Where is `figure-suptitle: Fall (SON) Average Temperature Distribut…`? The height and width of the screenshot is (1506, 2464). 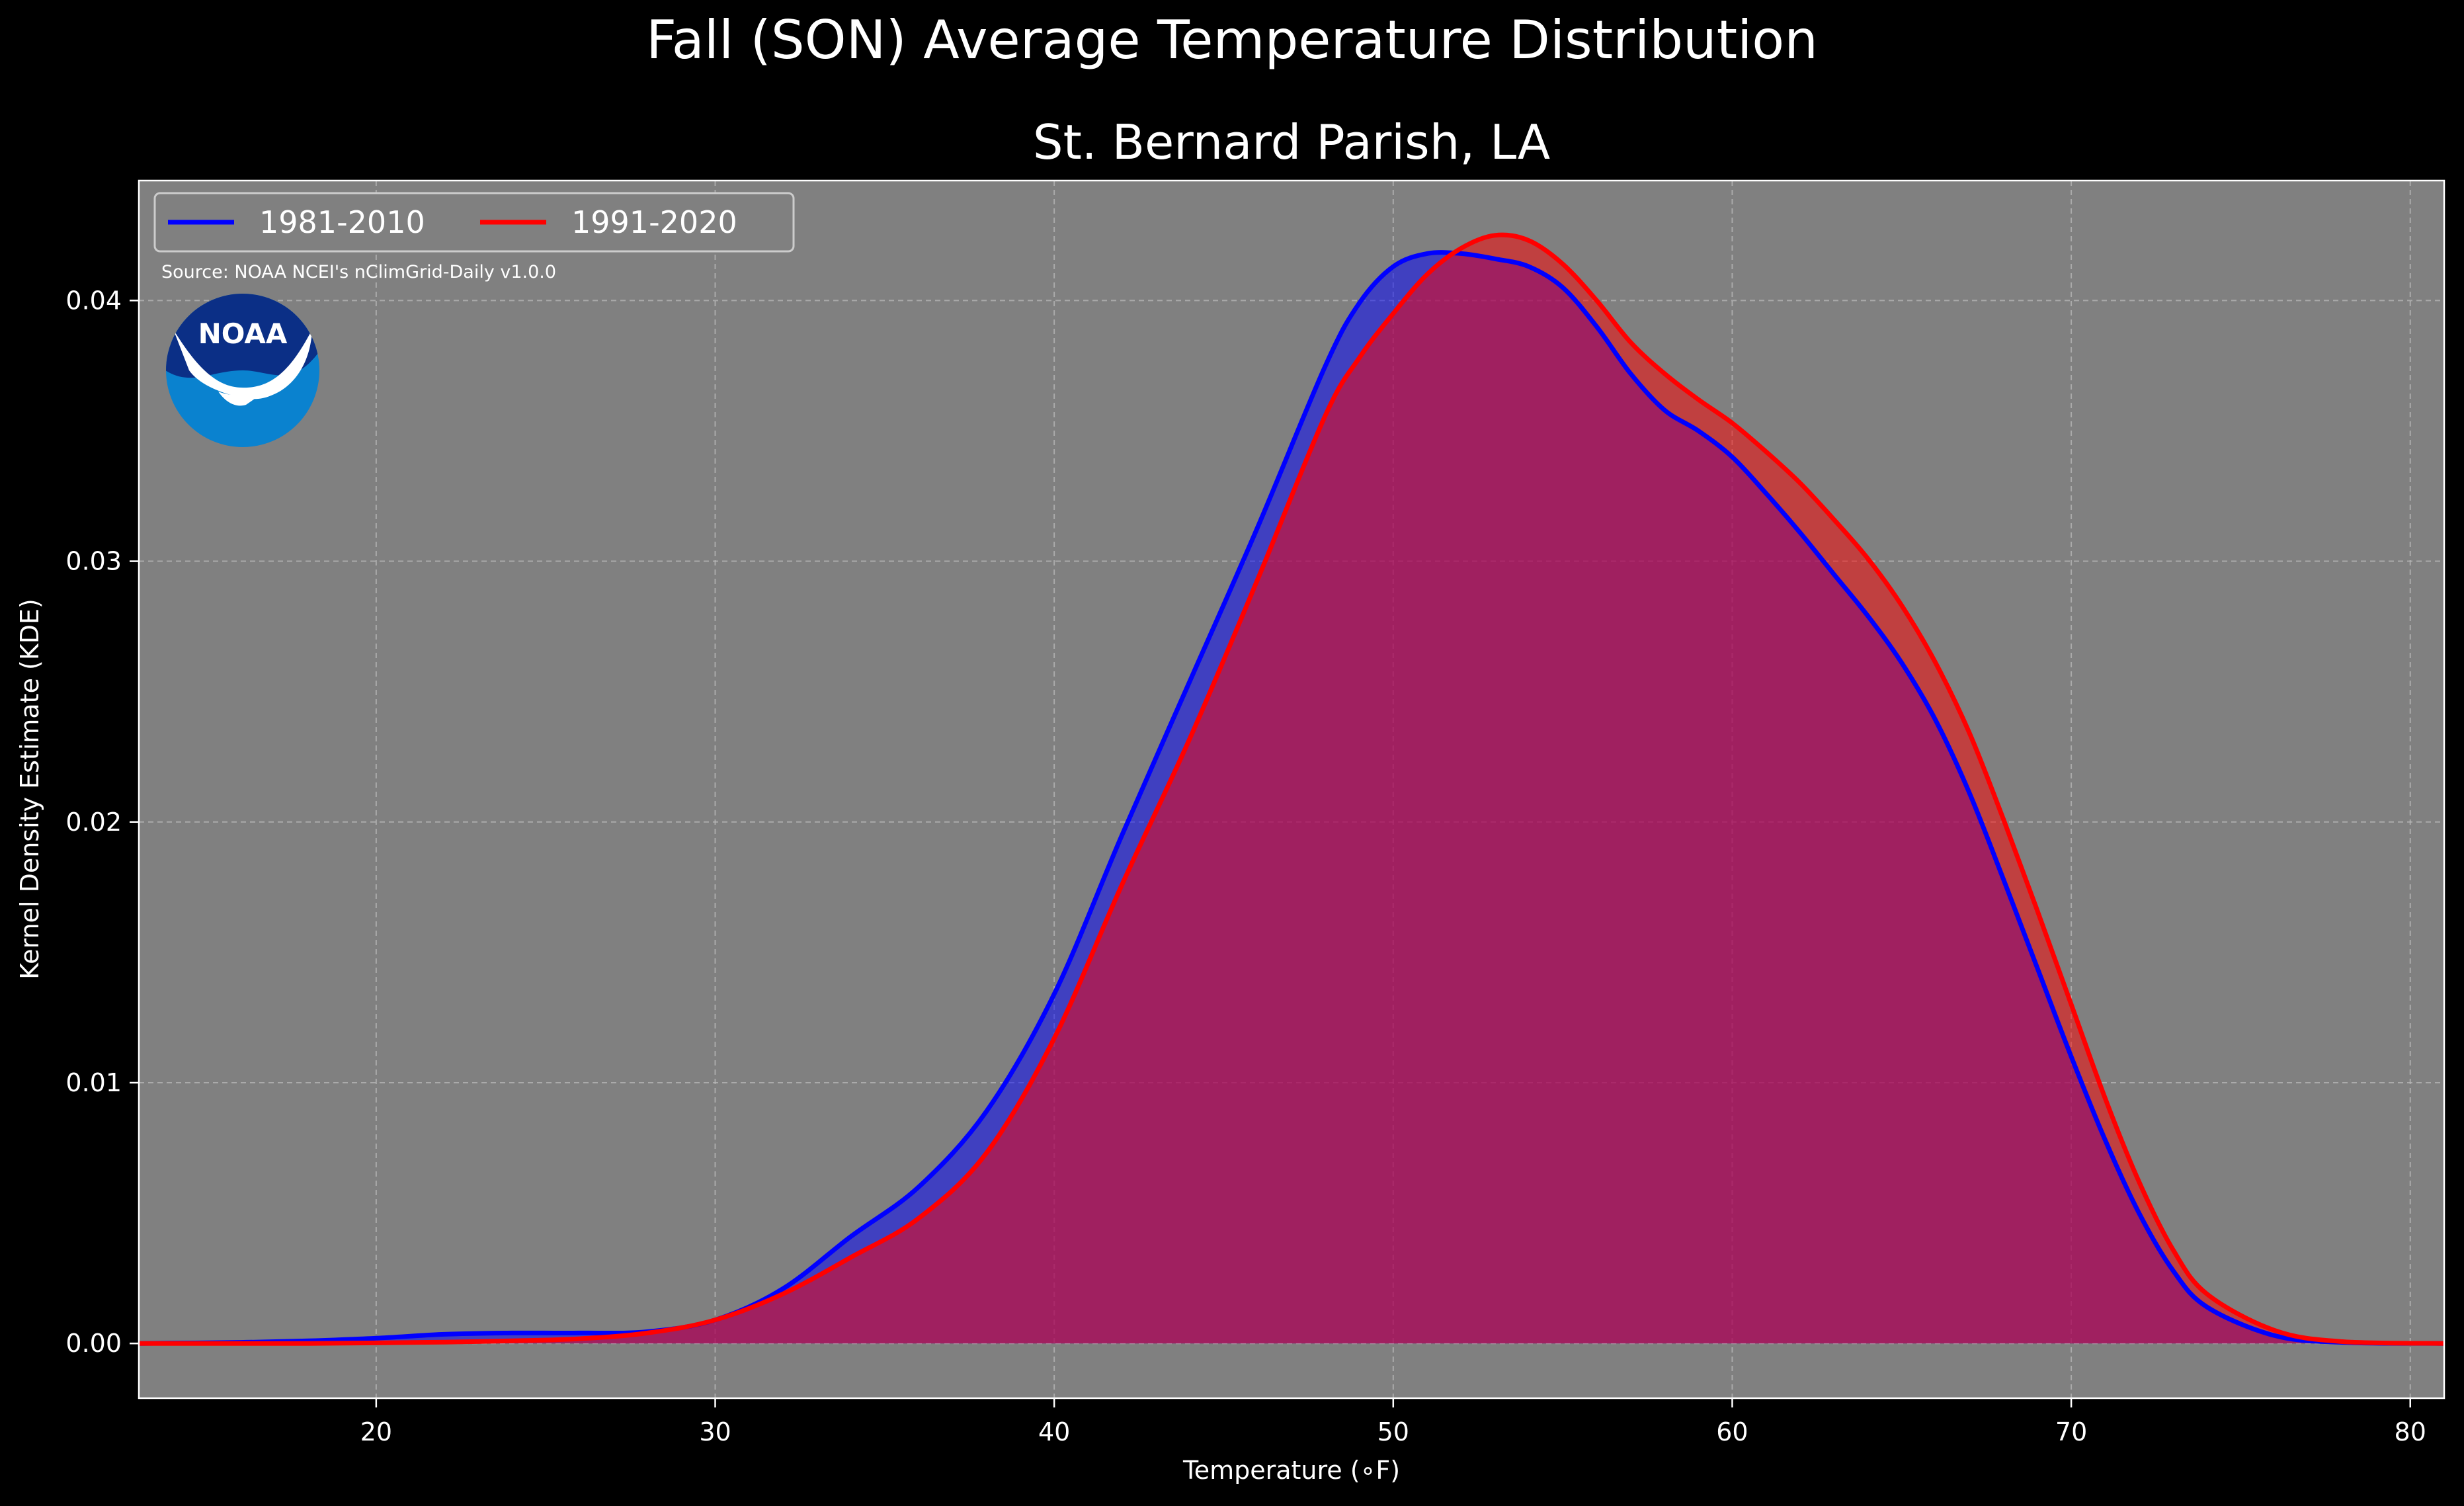 figure-suptitle: Fall (SON) Average Temperature Distribut… is located at coordinates (1232, 40).